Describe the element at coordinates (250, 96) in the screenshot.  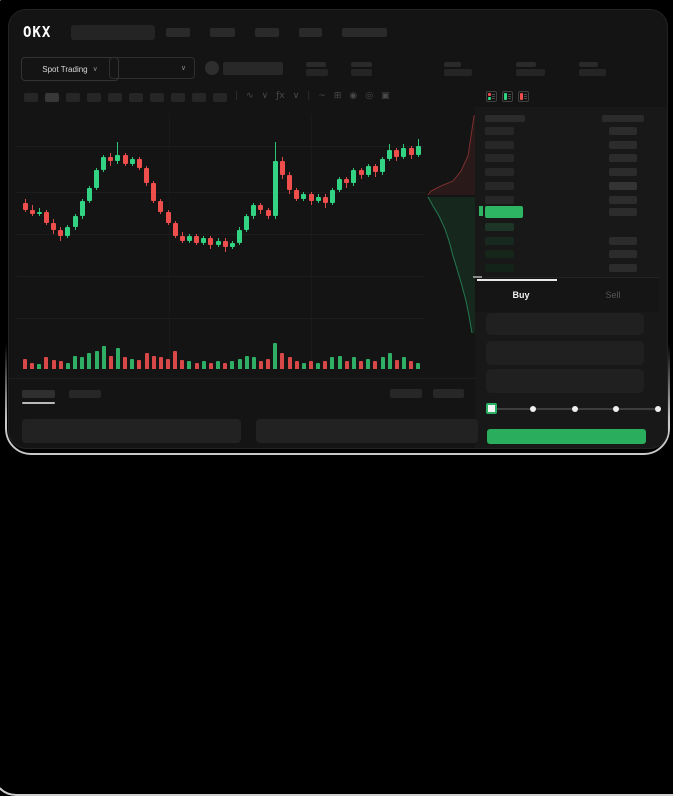
I see `candle-type-icon: ∿` at that location.